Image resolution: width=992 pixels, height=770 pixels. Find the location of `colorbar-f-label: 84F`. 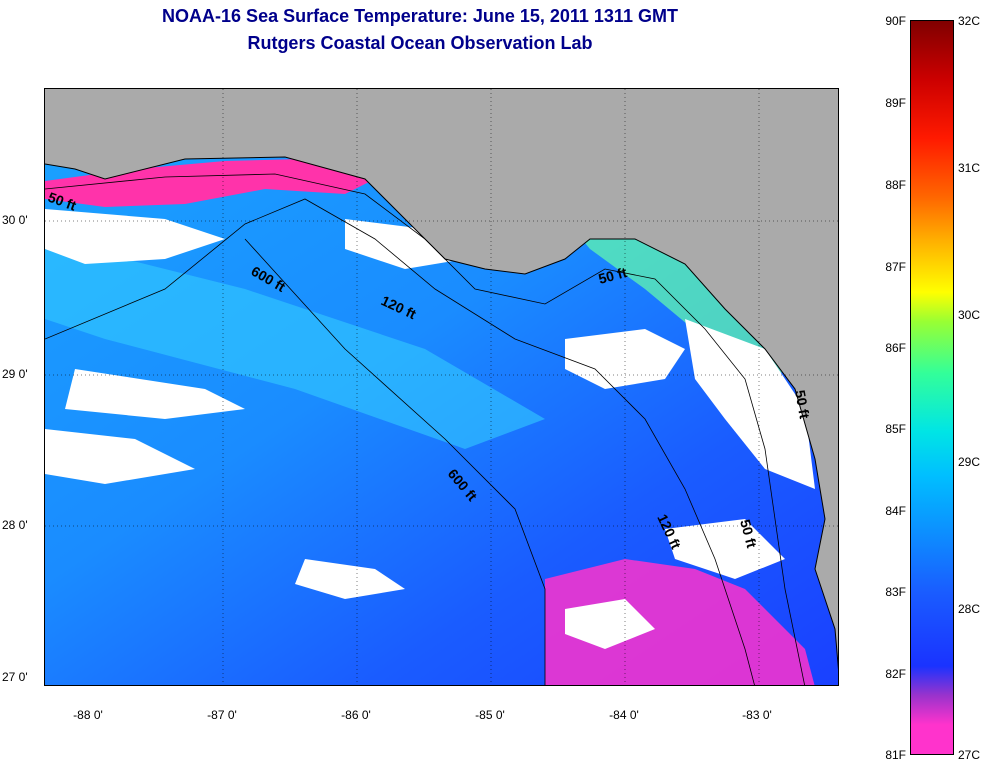

colorbar-f-label: 84F is located at coordinates (895, 511).